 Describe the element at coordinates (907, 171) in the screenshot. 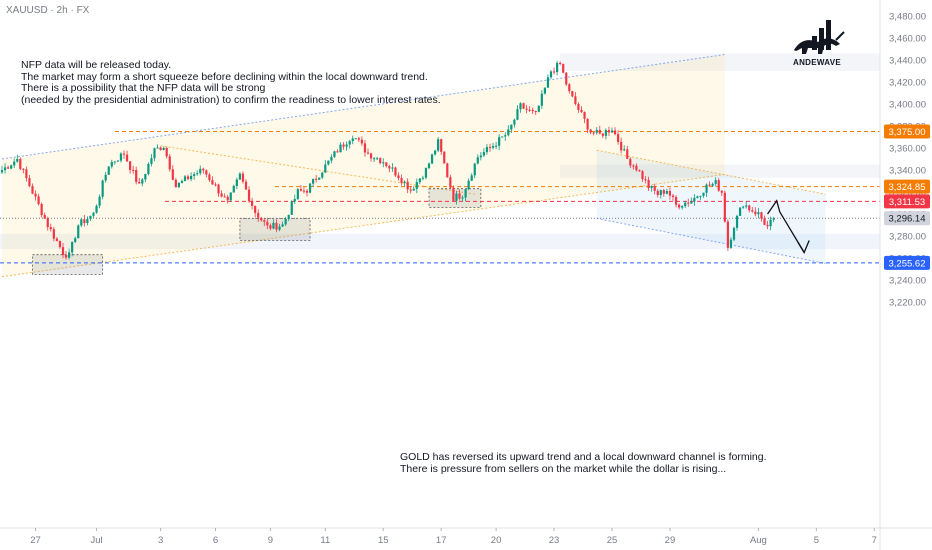

I see `y-axis-tick-label: 3,340.00` at that location.